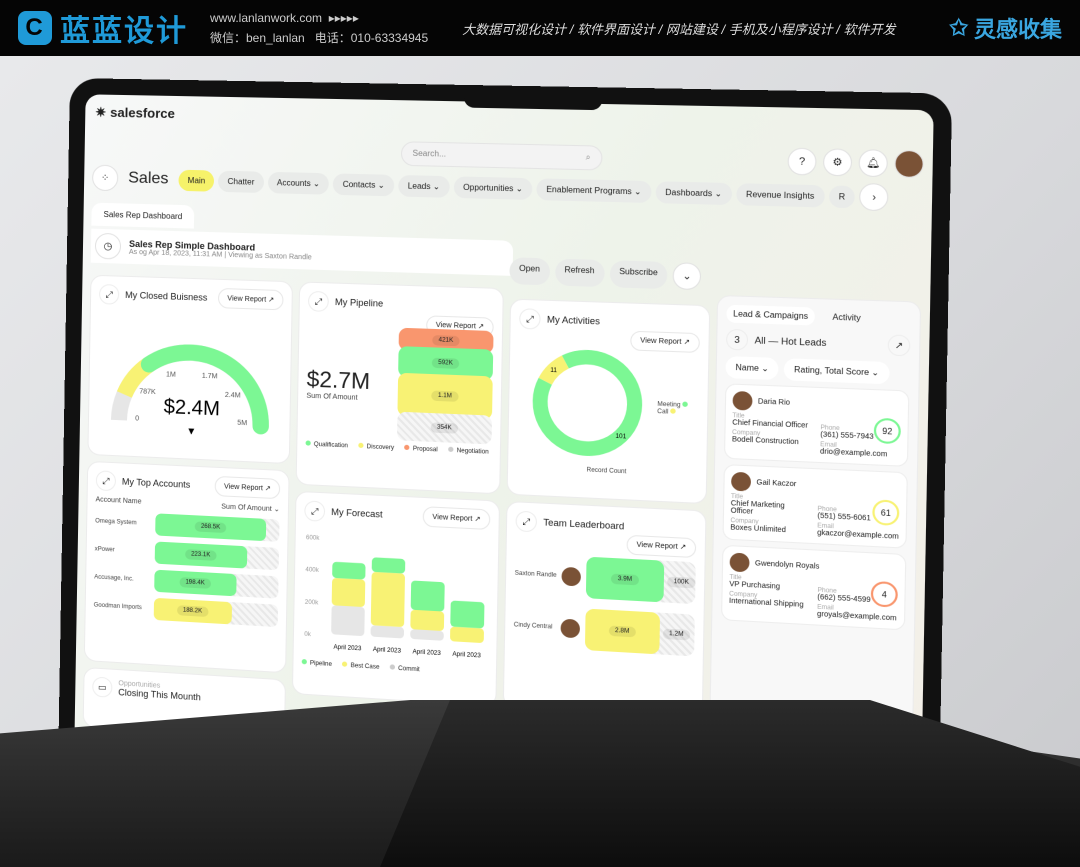 Image resolution: width=1080 pixels, height=867 pixels. Describe the element at coordinates (241, 181) in the screenshot. I see `tab-1: Chatter` at that location.